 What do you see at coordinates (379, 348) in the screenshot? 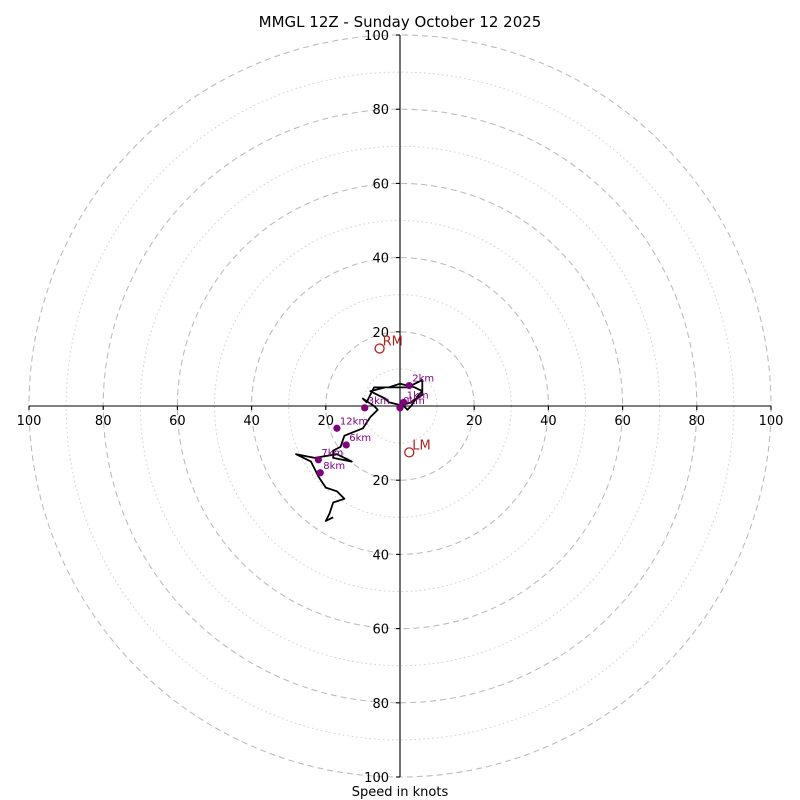
I see `storm-motion-marker-RM` at bounding box center [379, 348].